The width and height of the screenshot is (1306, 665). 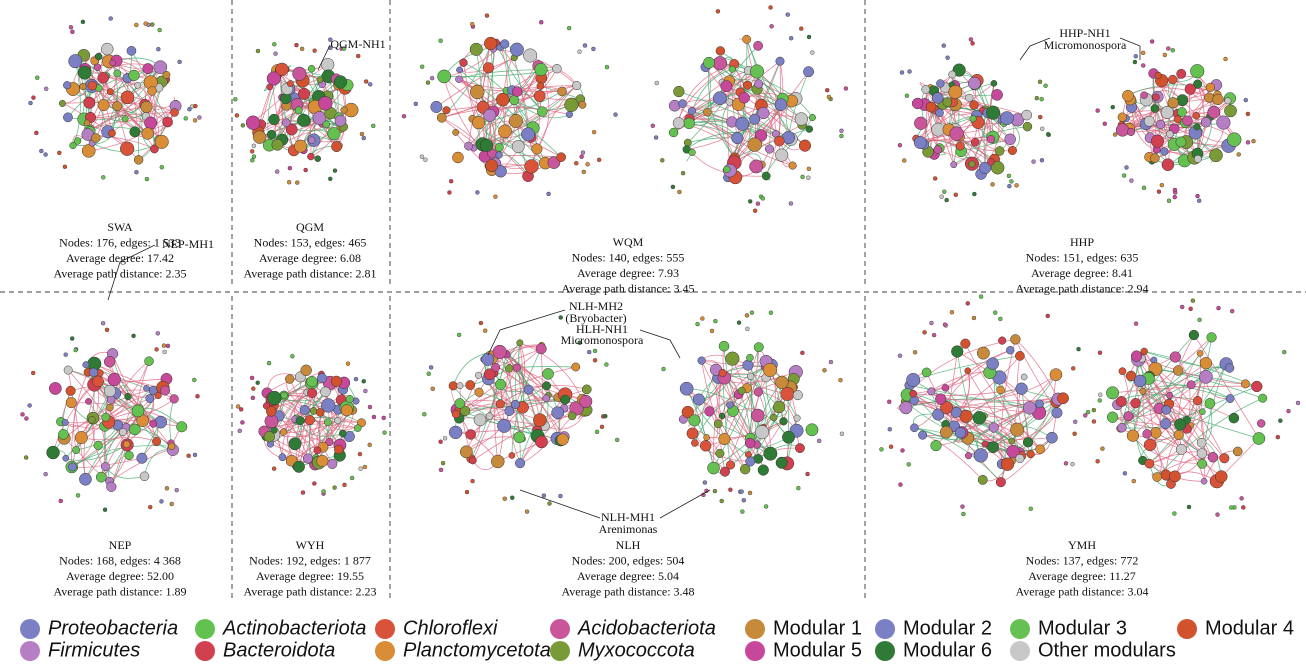 I want to click on legend-label: Chloroflexi, so click(x=450, y=628).